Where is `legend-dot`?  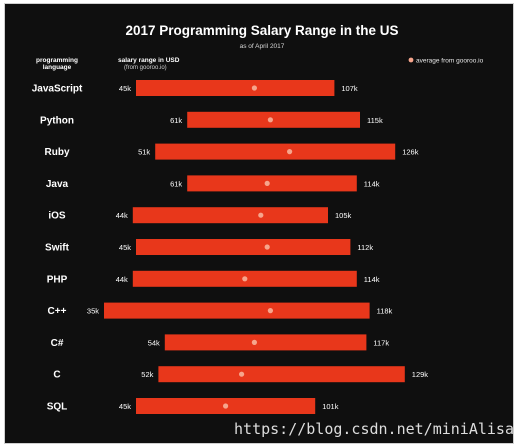
legend-dot is located at coordinates (411, 60).